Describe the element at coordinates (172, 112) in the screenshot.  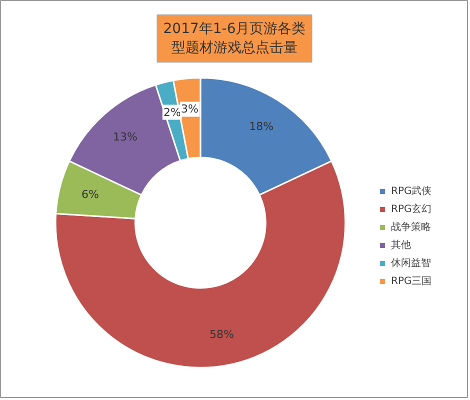
I see `data-label: 2%` at that location.